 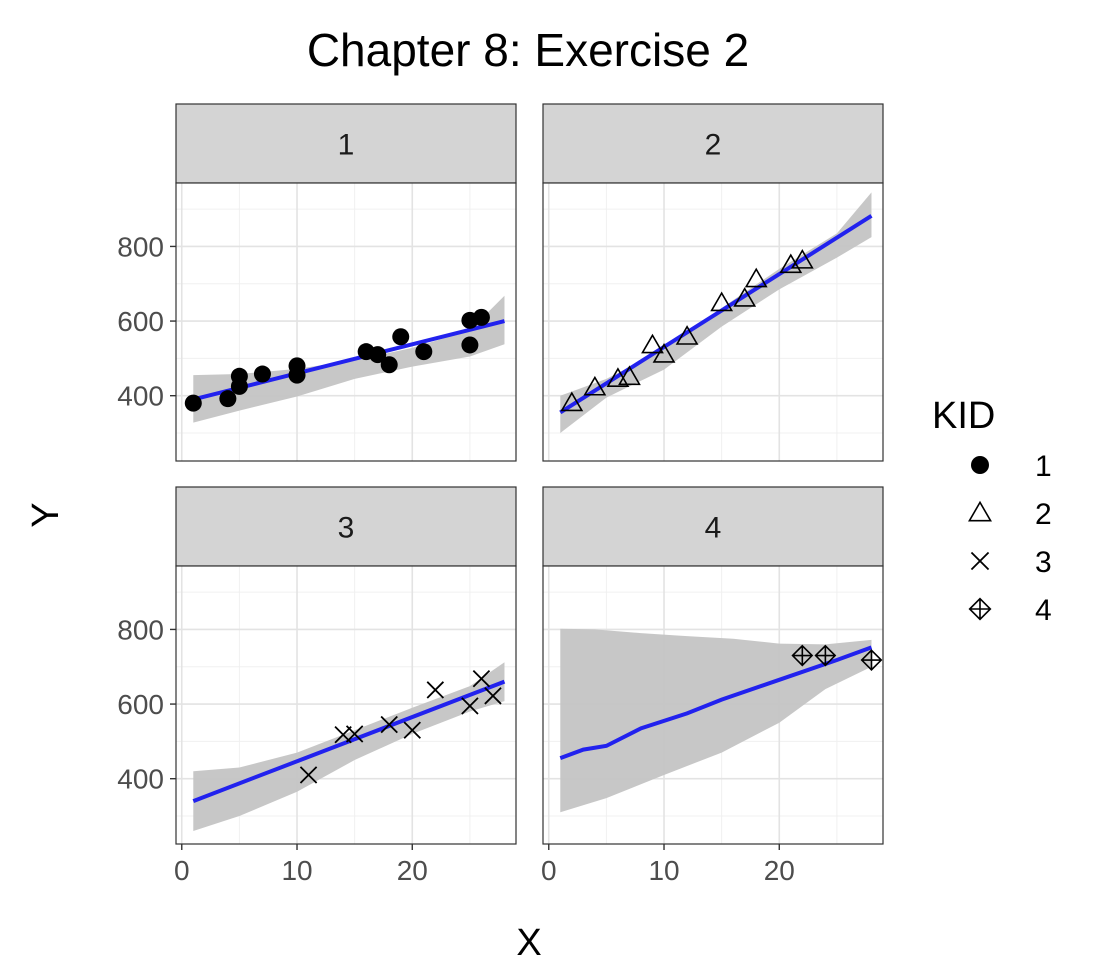 I want to click on y-axis-title: Y, so click(x=46, y=514).